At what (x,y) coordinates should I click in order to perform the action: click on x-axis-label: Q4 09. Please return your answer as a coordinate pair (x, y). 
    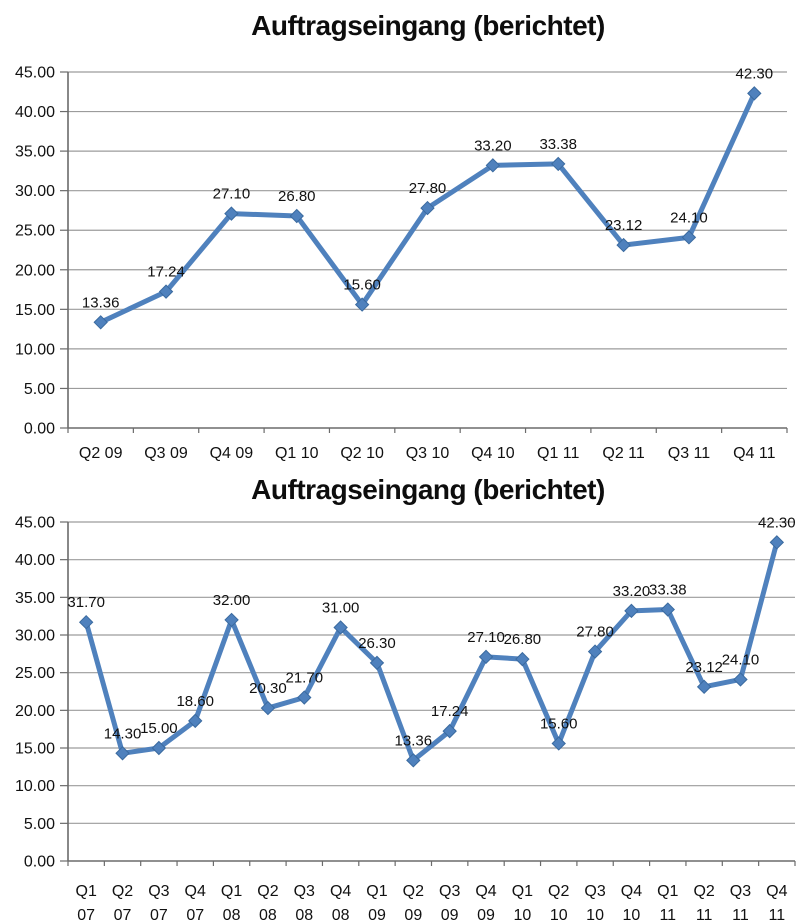
    Looking at the image, I should click on (232, 453).